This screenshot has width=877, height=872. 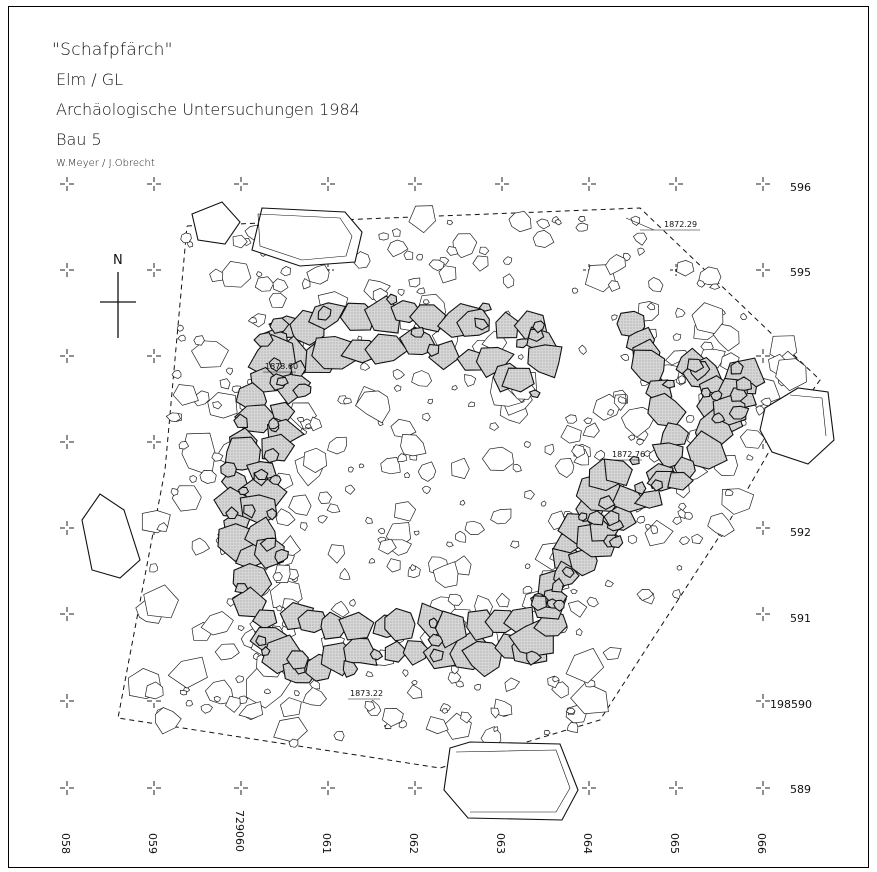 What do you see at coordinates (111, 536) in the screenshot?
I see `boulder-west` at bounding box center [111, 536].